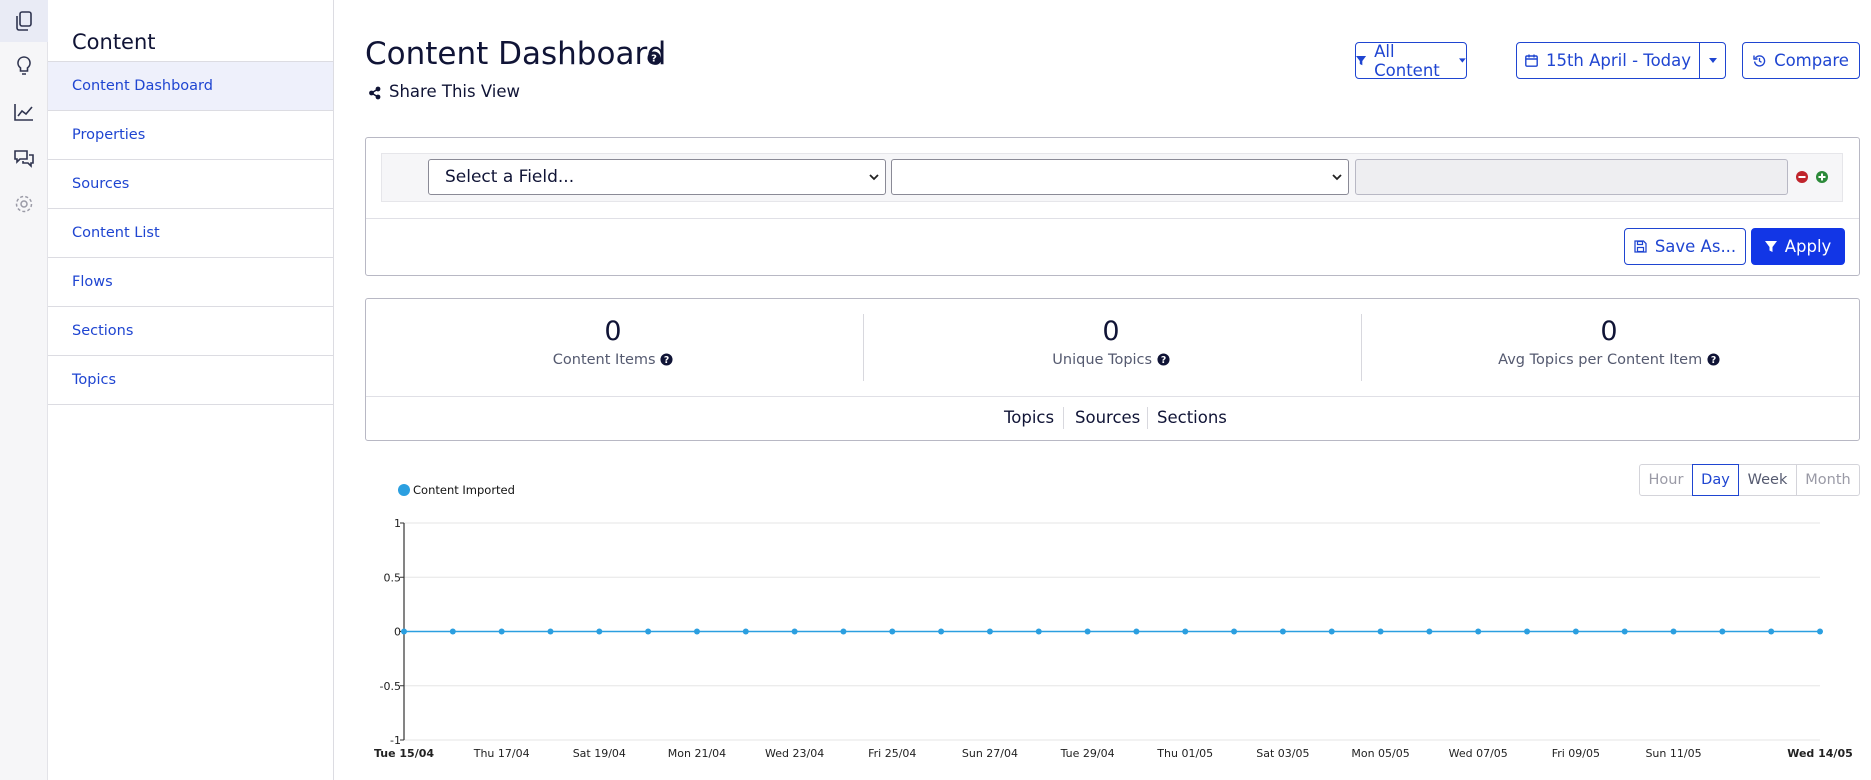  Describe the element at coordinates (1184, 753) in the screenshot. I see `x-tick-label: Thu 01/05` at that location.